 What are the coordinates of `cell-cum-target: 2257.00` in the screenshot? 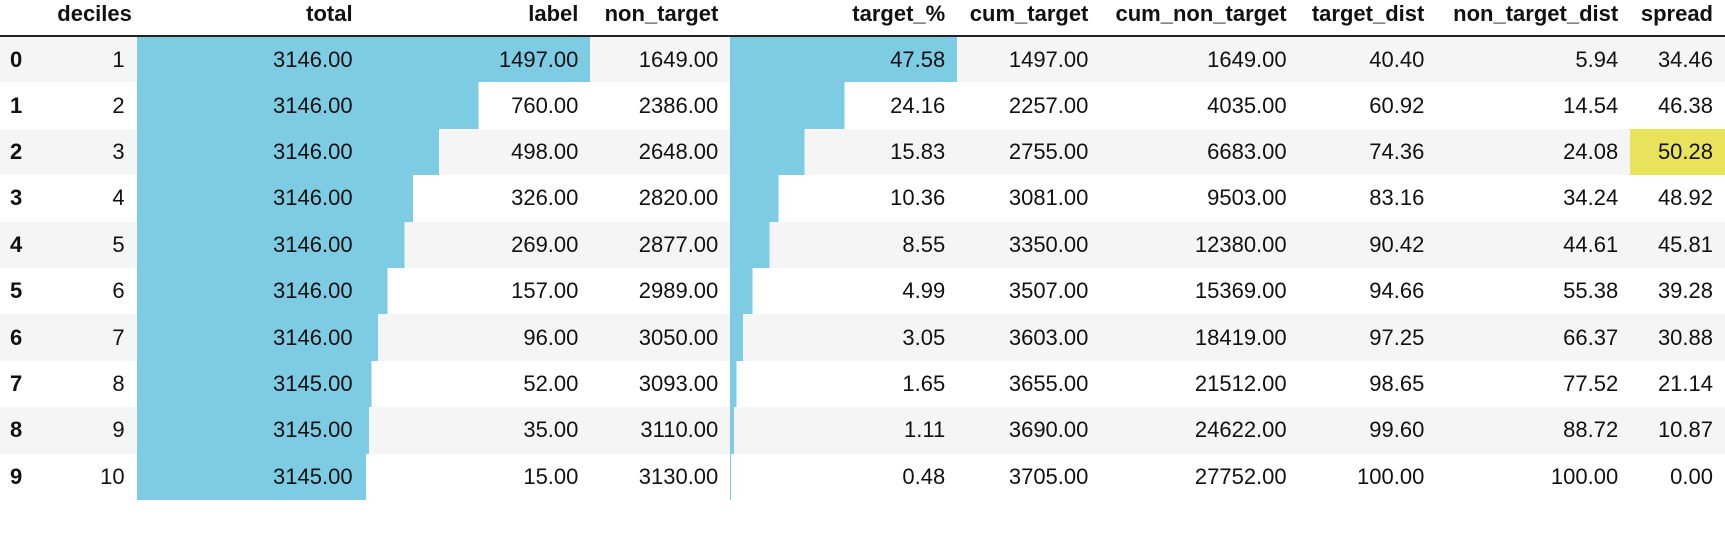 It's located at (1048, 105).